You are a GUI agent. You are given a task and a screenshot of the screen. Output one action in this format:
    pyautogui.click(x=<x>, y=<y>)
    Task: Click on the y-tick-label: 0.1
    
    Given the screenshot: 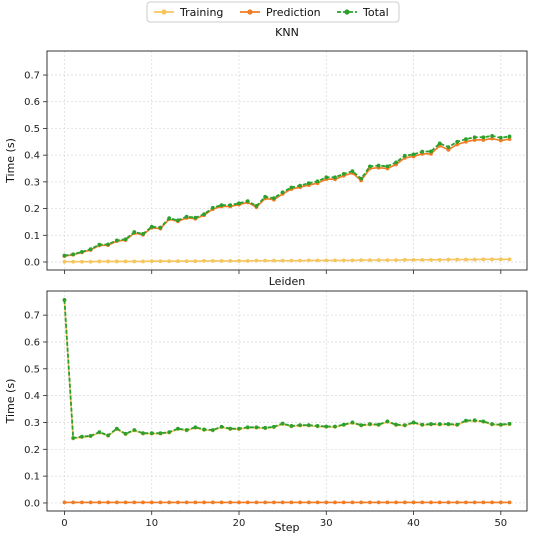 What is the action you would take?
    pyautogui.click(x=32, y=477)
    